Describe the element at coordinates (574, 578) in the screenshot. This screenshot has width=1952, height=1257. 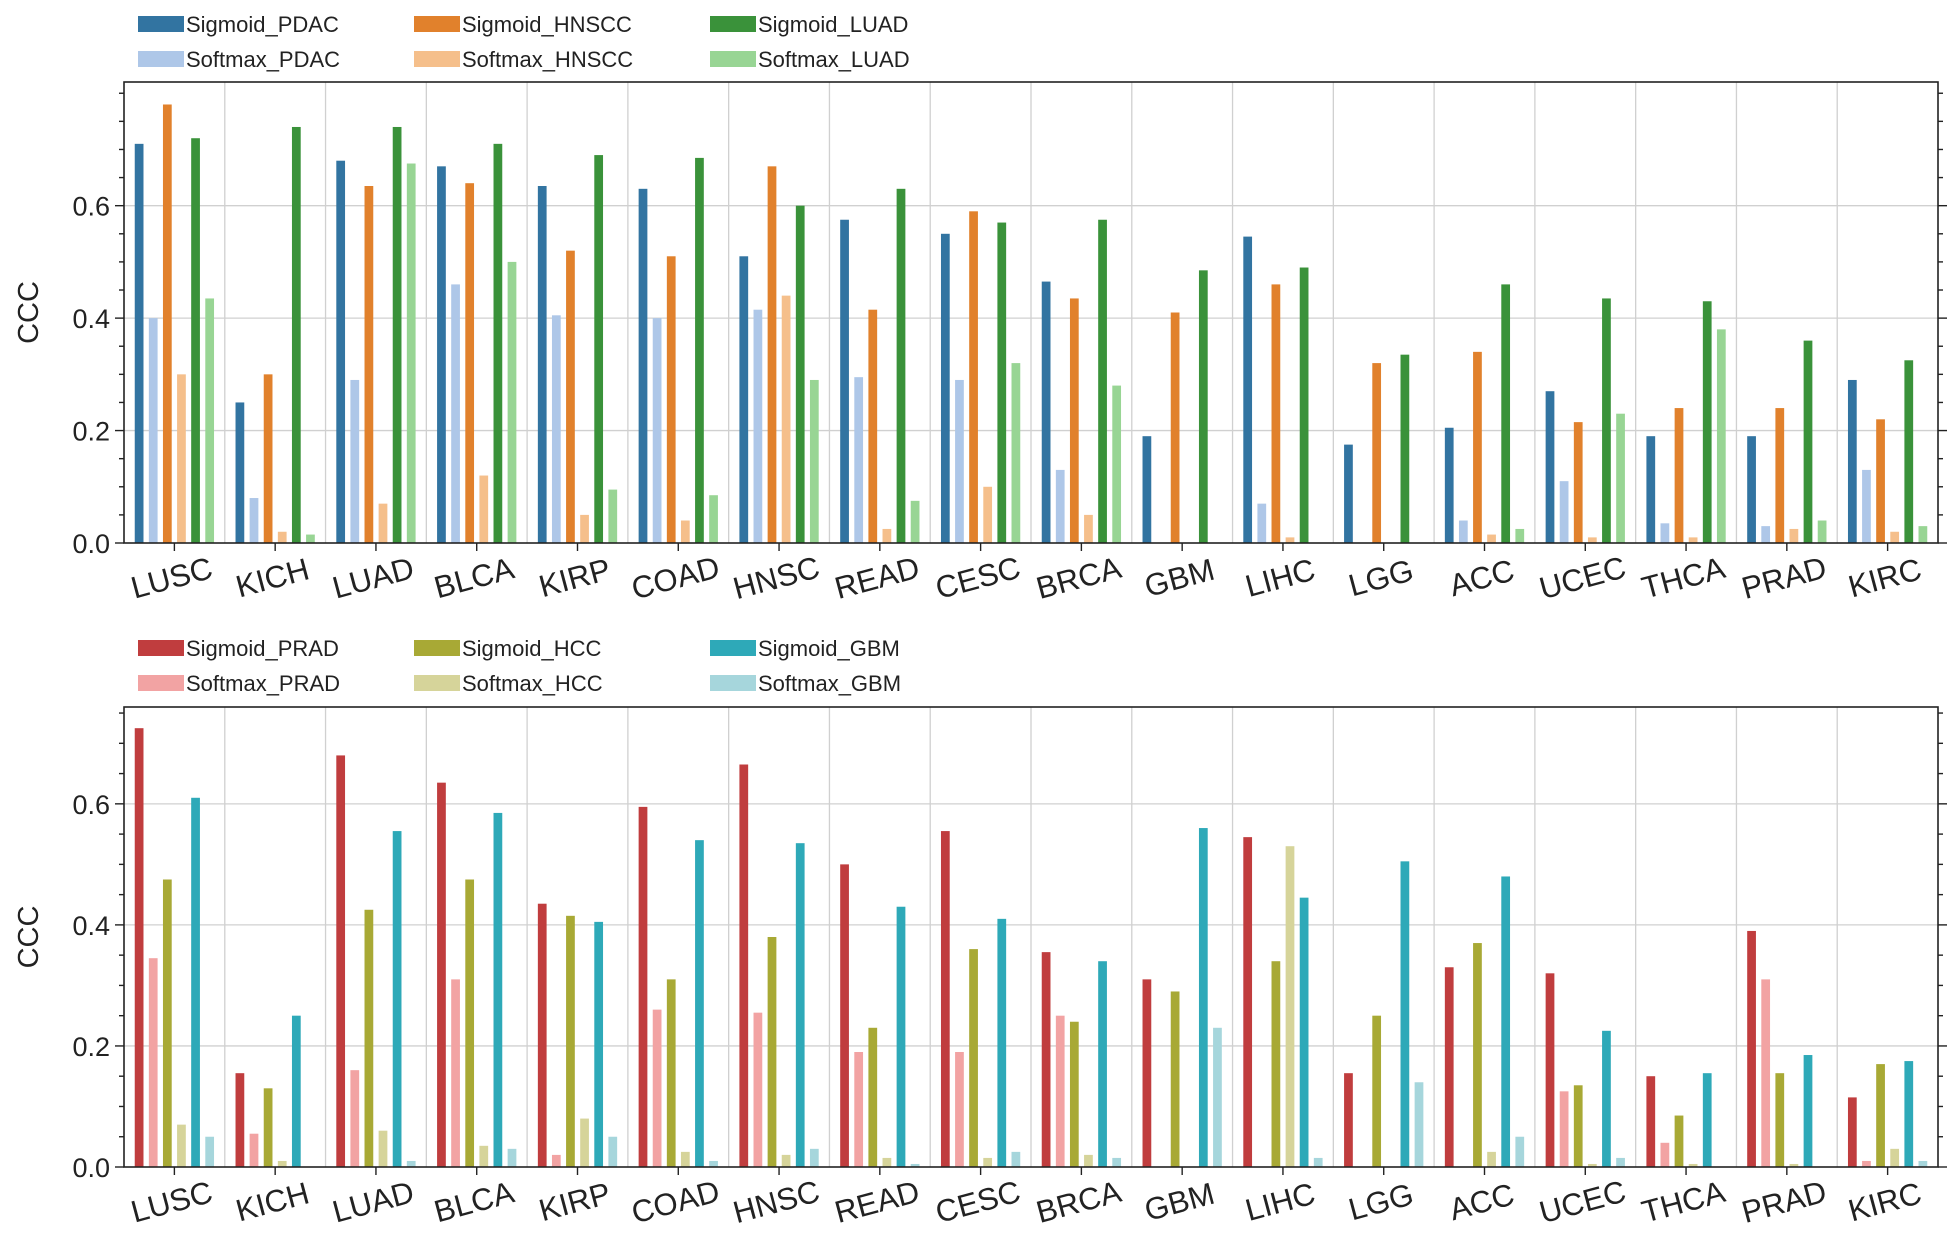
I see `x-tick-label: KIRP` at that location.